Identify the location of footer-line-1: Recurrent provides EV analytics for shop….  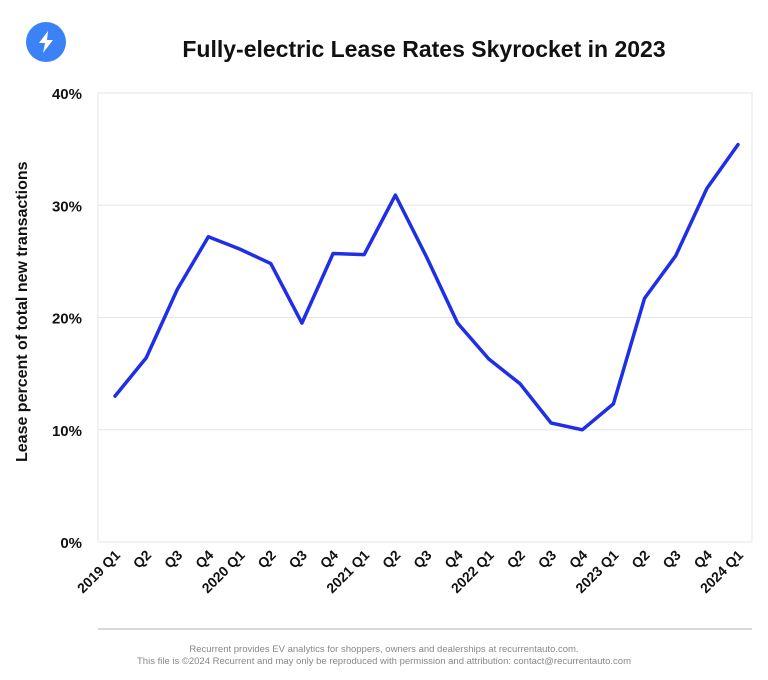
(384, 649).